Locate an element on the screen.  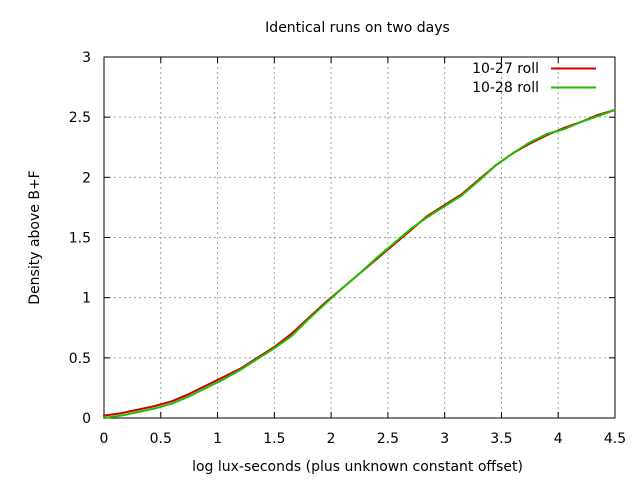
y-tick-label: 0 is located at coordinates (86, 419).